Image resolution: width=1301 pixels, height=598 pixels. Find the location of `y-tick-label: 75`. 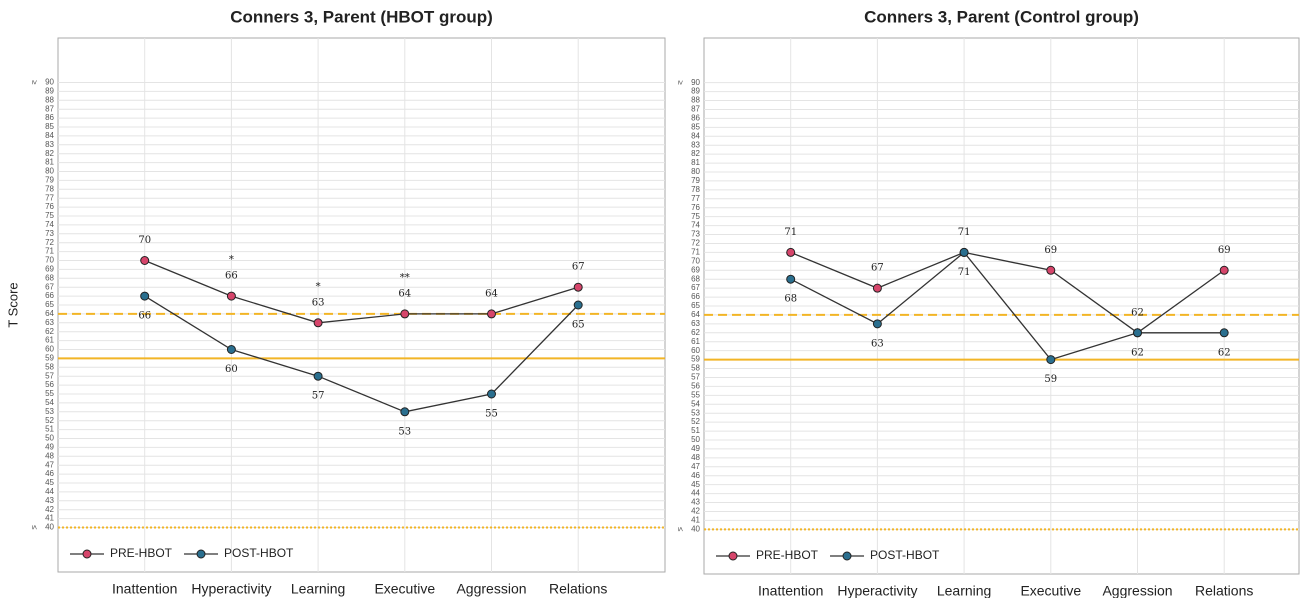

y-tick-label: 75 is located at coordinates (695, 216).